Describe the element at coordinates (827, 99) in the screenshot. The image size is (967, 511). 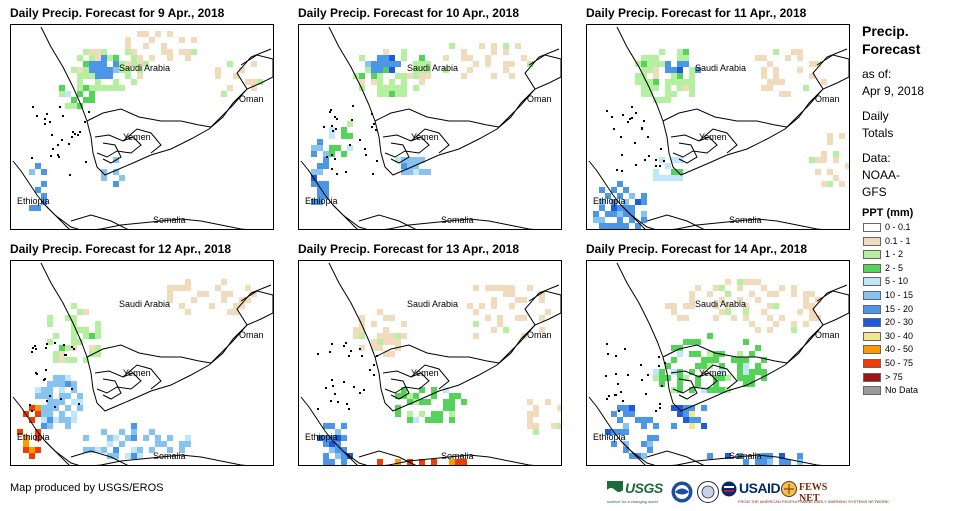
I see `country-label-oman: Oman` at that location.